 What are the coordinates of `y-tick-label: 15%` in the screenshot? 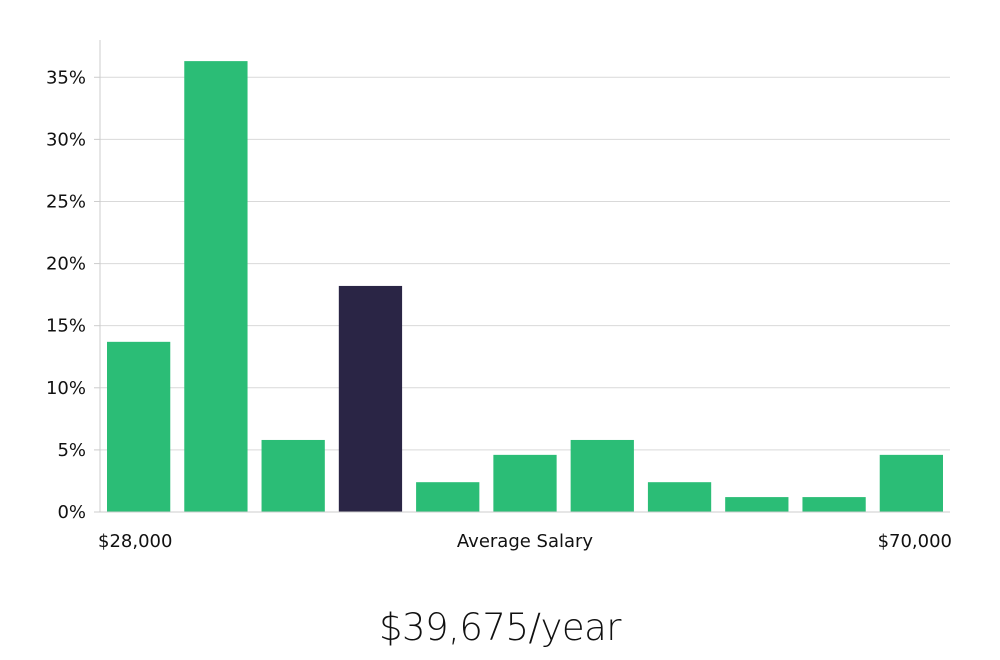 It's located at (66, 326).